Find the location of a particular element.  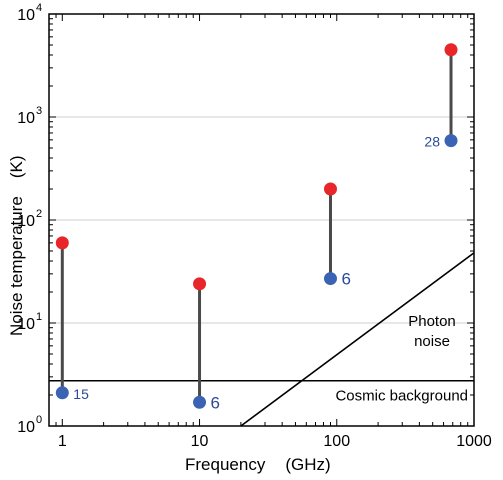

x-tick-label: 1000 is located at coordinates (474, 441).